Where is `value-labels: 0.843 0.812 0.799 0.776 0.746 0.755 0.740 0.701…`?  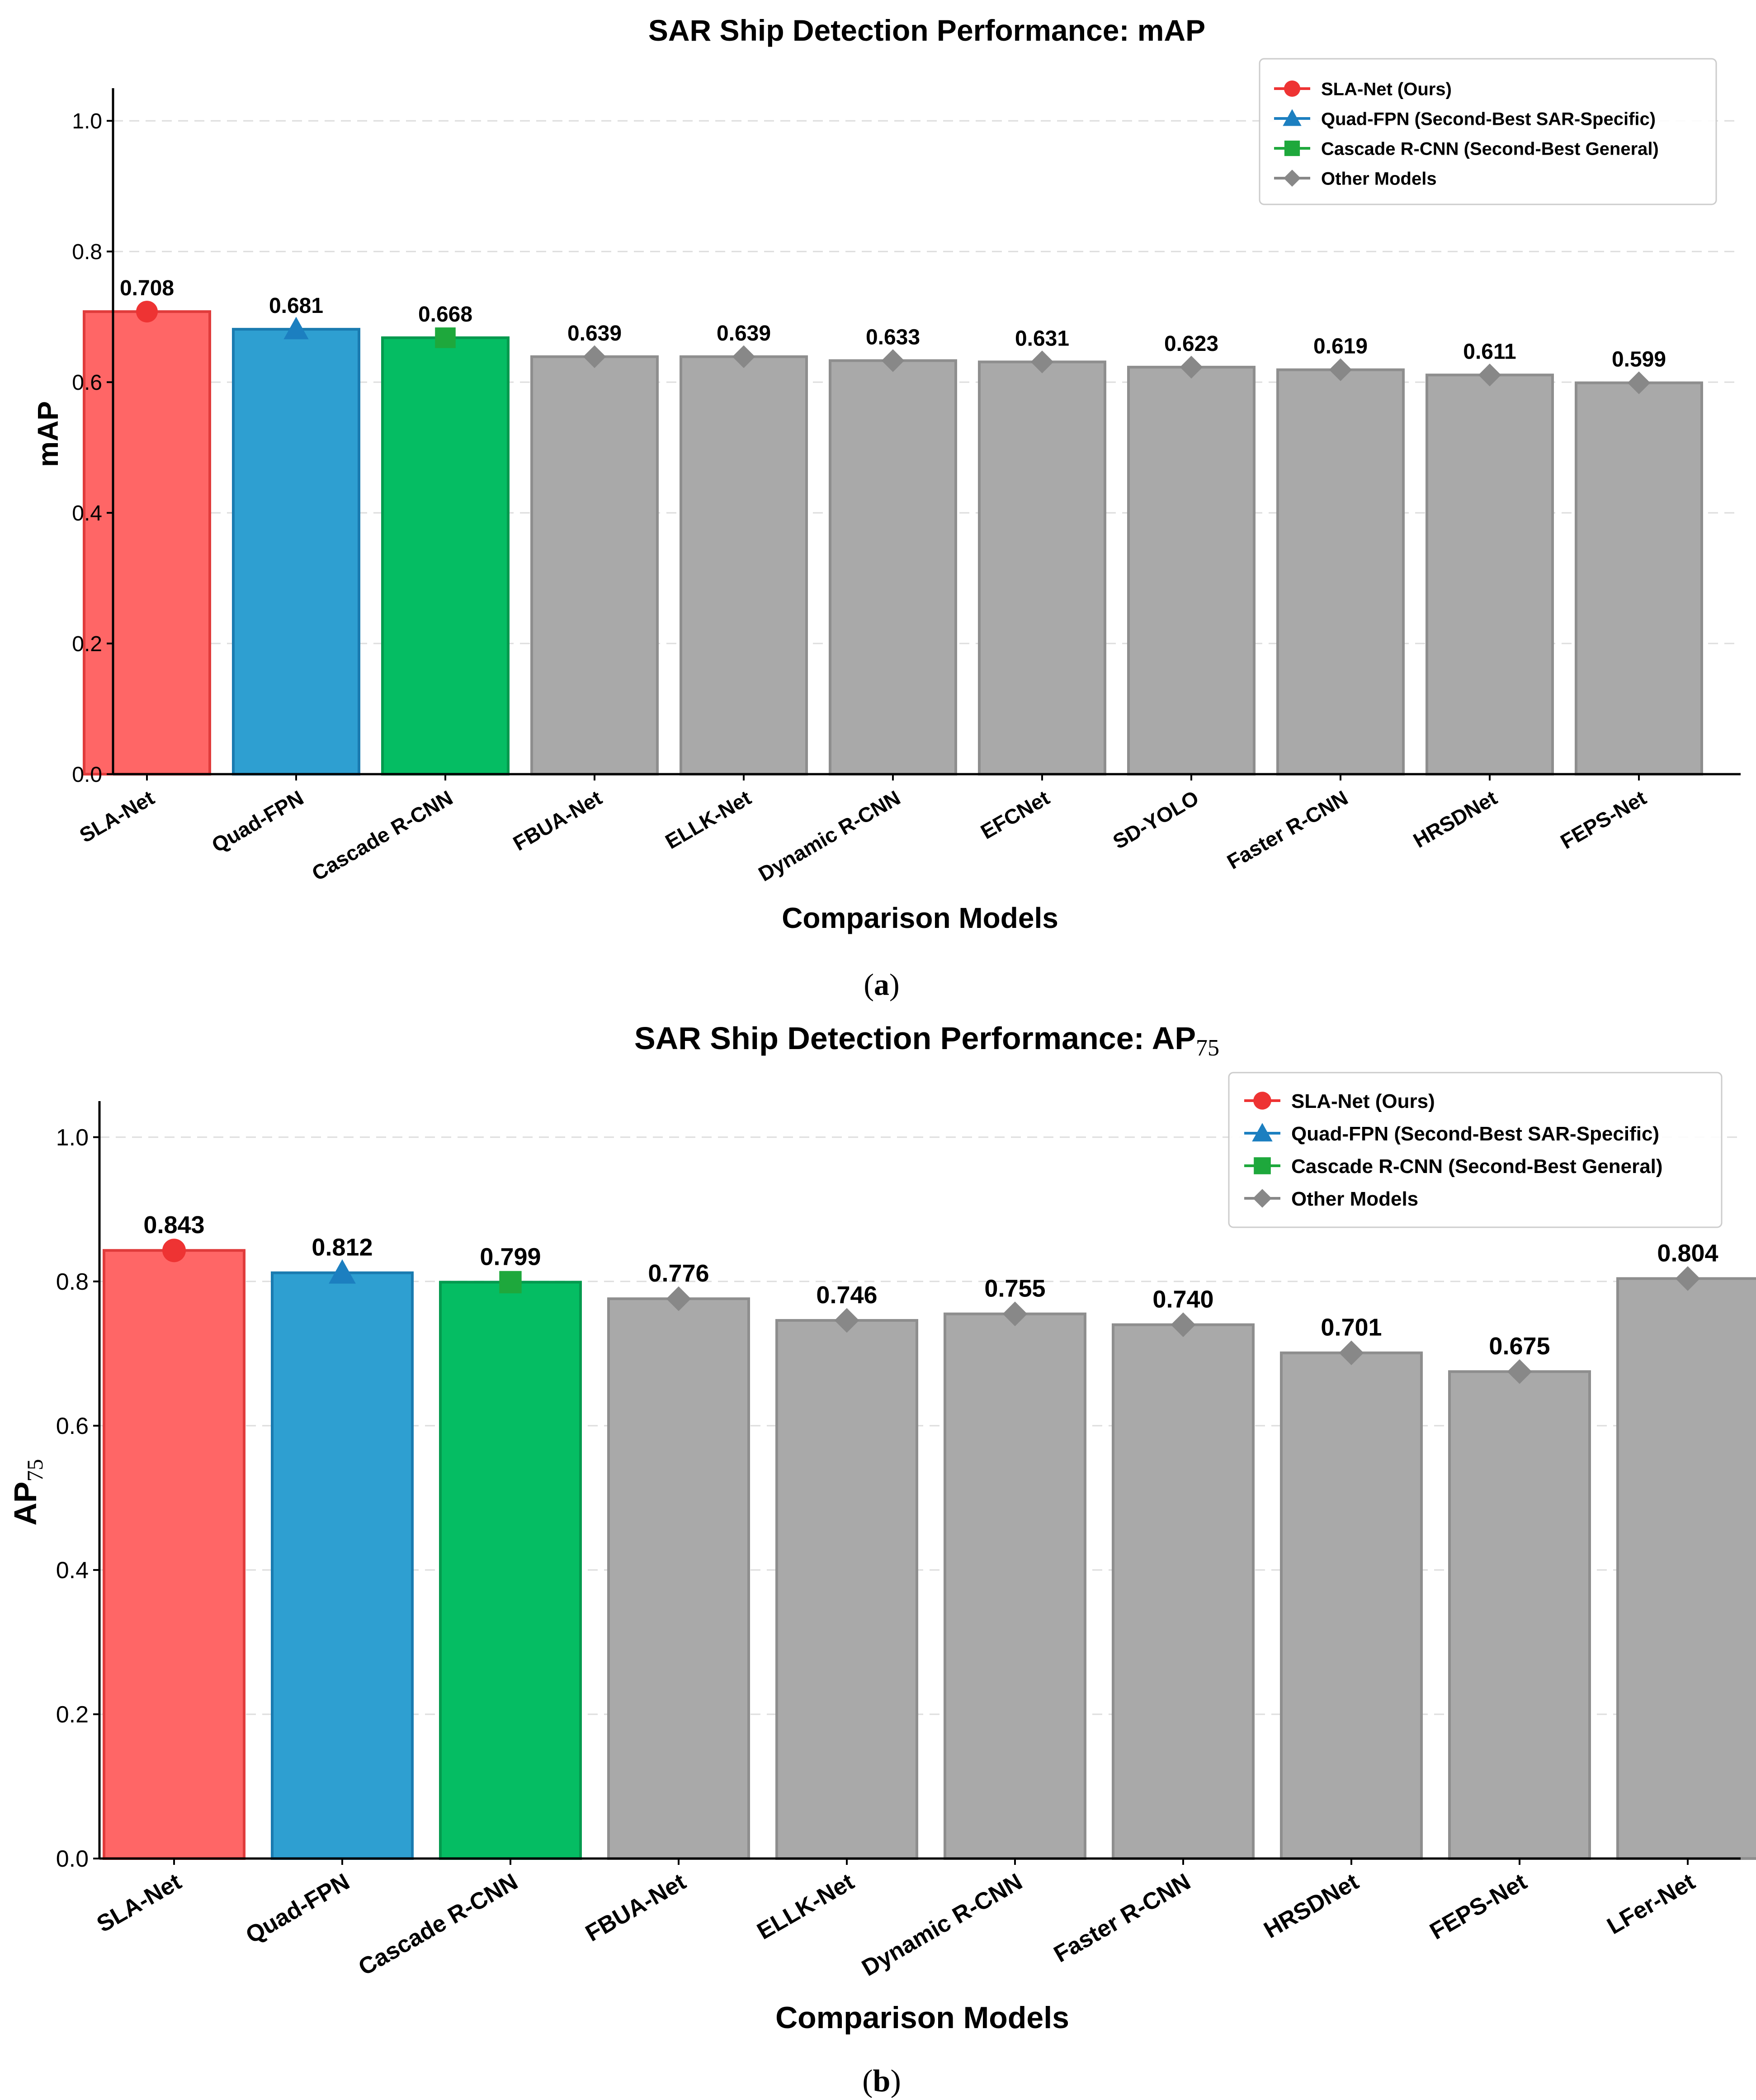
value-labels: 0.843 0.812 0.799 0.776 0.746 0.755 0.740 0.701… is located at coordinates (930, 1285).